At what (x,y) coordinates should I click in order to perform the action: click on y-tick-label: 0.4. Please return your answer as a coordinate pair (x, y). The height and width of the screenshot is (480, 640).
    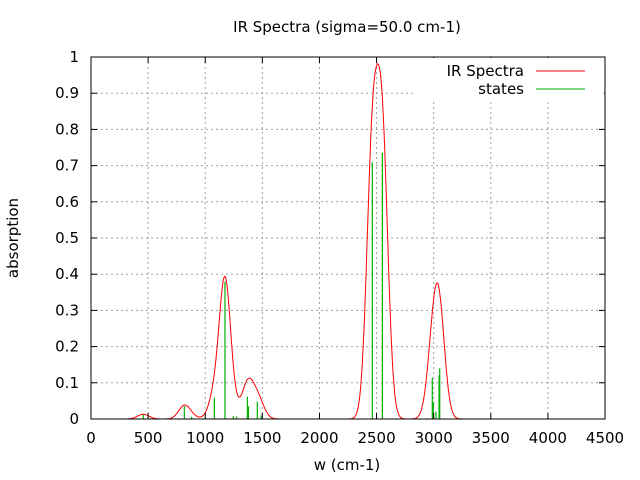
    Looking at the image, I should click on (67, 274).